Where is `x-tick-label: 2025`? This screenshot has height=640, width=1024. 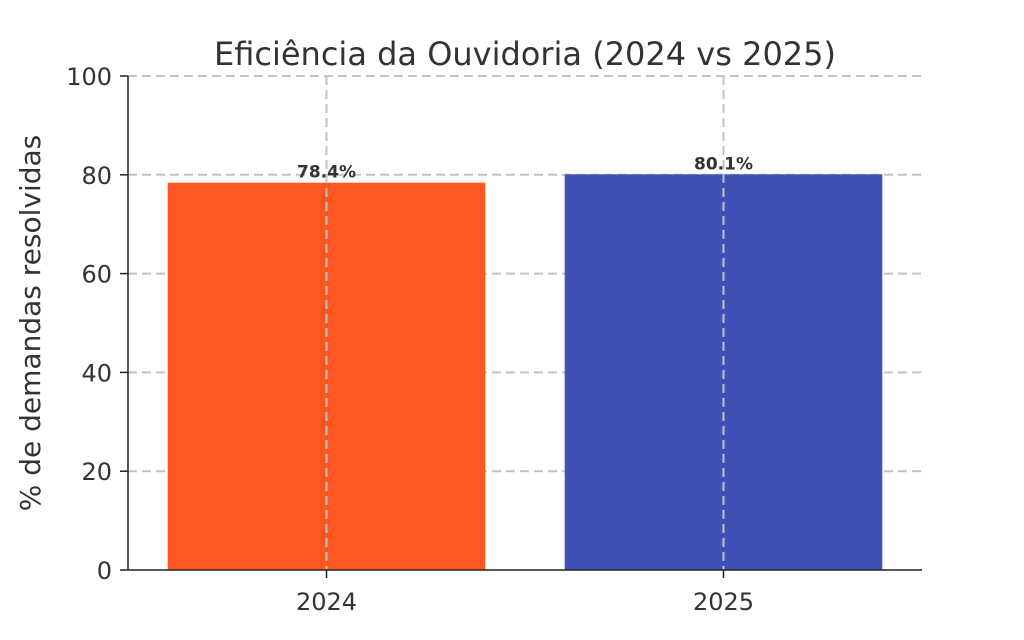 x-tick-label: 2025 is located at coordinates (723, 602).